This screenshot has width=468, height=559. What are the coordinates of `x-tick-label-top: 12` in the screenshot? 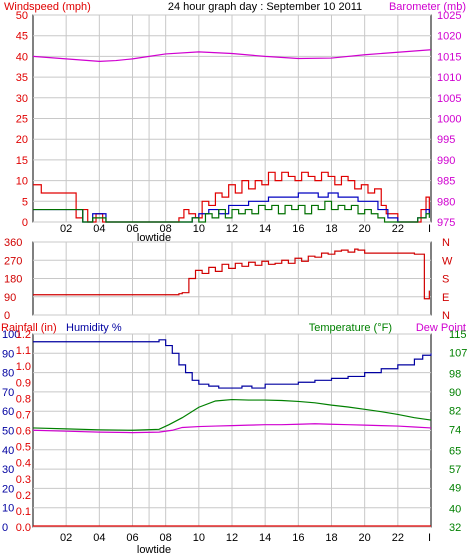 It's located at (232, 229).